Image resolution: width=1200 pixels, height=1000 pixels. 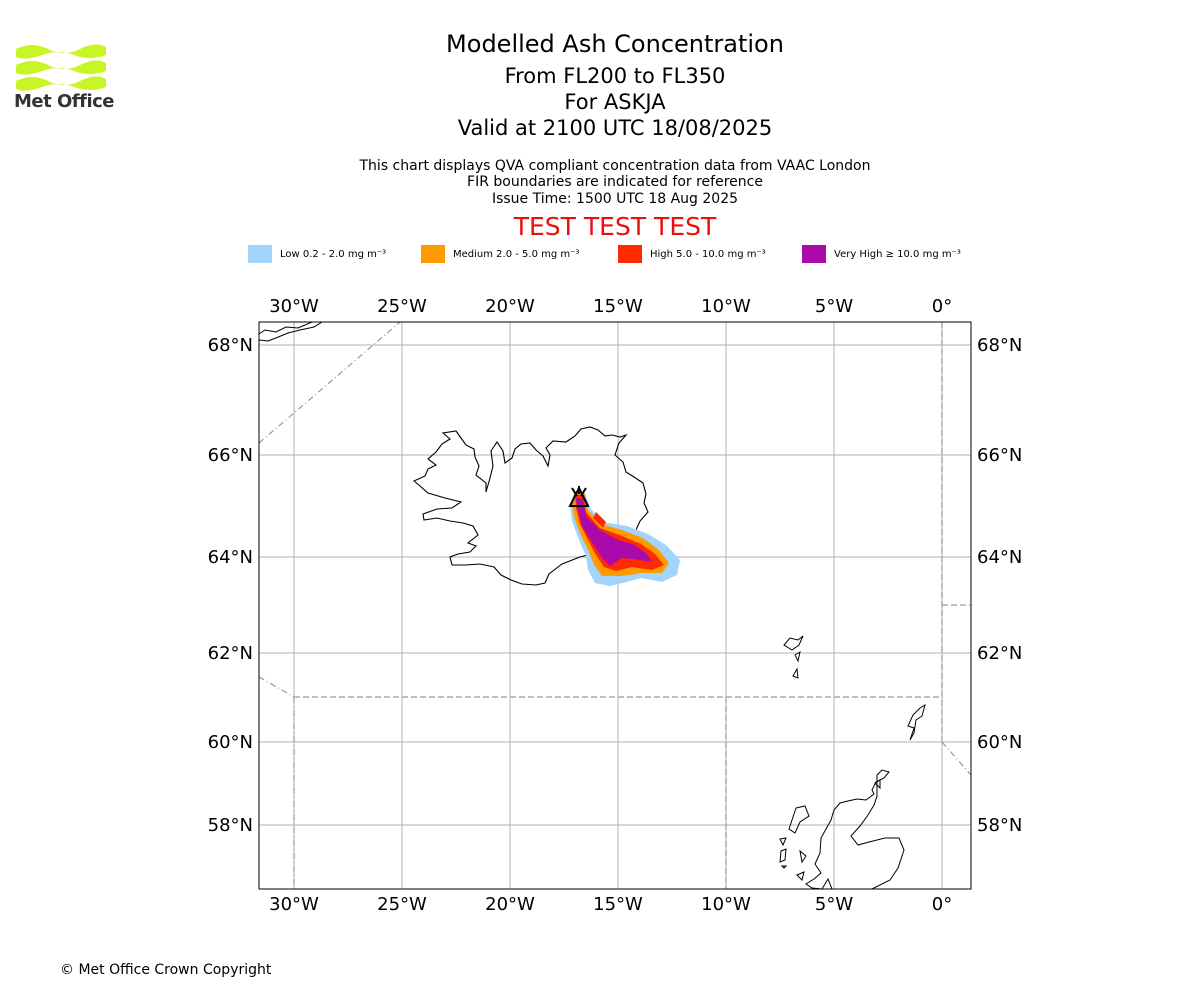 What do you see at coordinates (630, 254) in the screenshot?
I see `legend-swatch-high` at bounding box center [630, 254].